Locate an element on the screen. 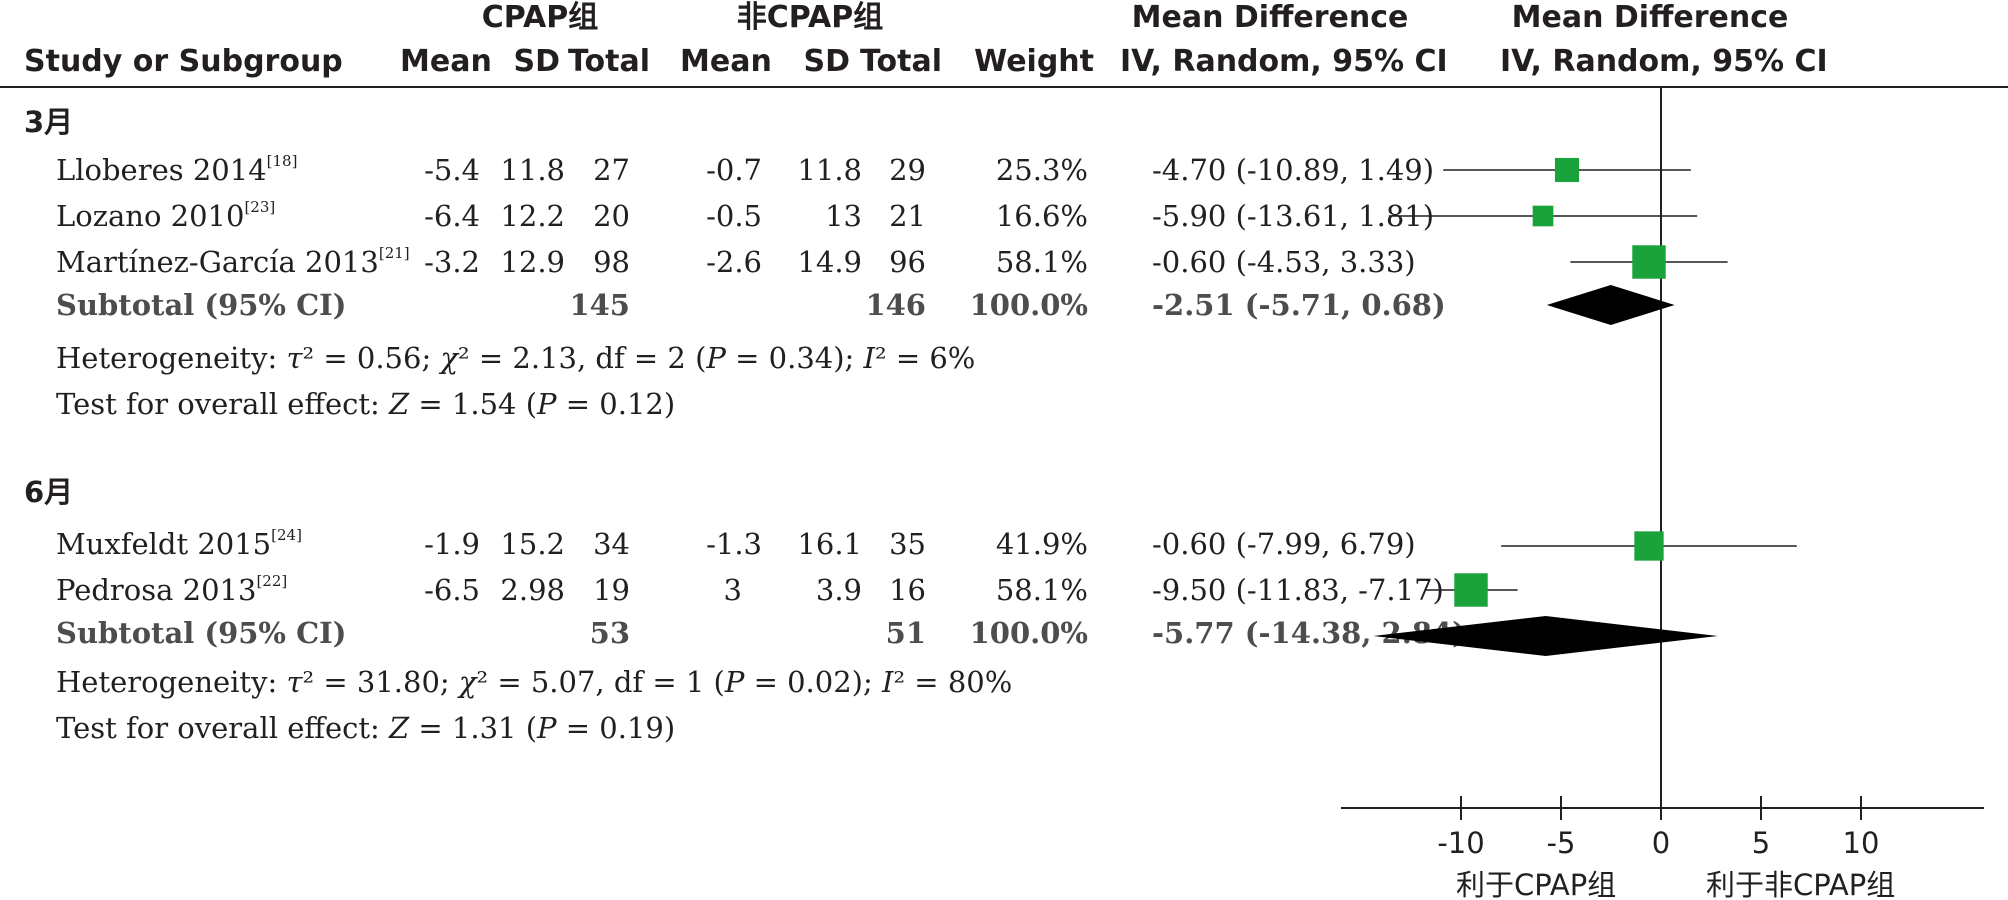  ctrl-mean-header: Mean is located at coordinates (726, 61).